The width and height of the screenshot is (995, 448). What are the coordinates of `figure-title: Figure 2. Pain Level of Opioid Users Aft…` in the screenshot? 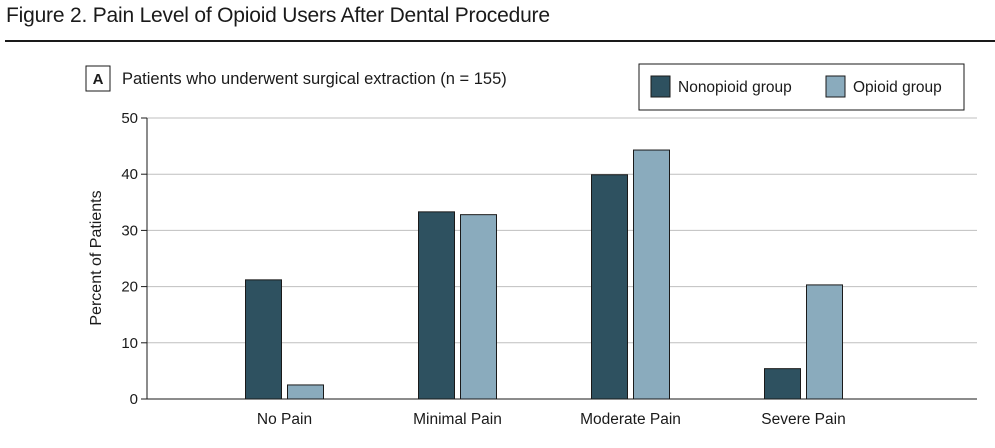 It's located at (278, 15).